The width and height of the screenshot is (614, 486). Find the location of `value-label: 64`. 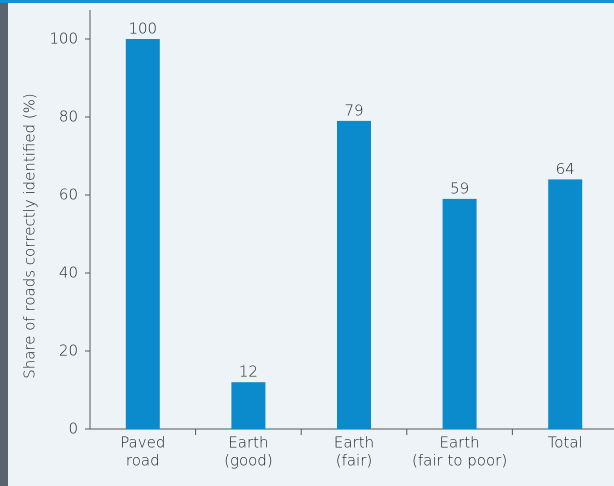

value-label: 64 is located at coordinates (565, 169).